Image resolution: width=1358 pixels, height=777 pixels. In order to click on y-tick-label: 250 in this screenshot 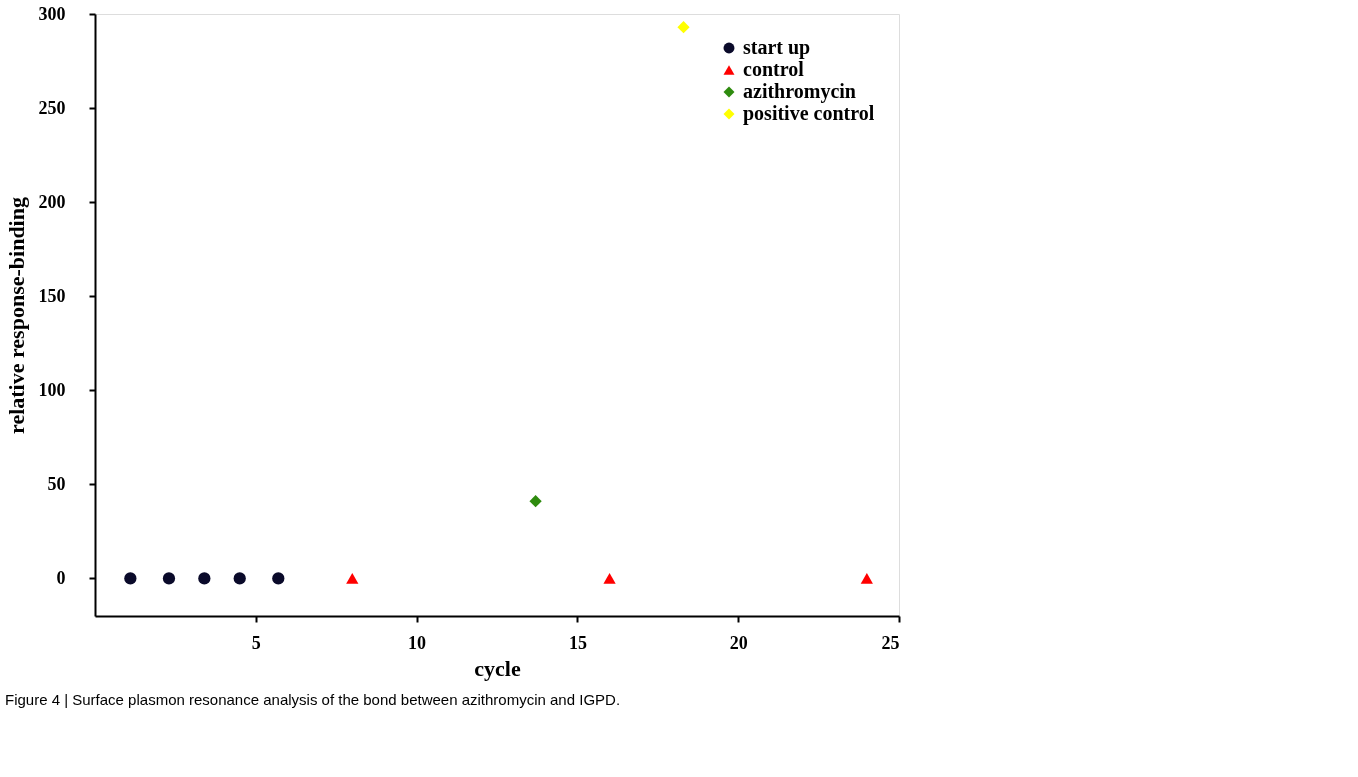, I will do `click(52, 107)`.